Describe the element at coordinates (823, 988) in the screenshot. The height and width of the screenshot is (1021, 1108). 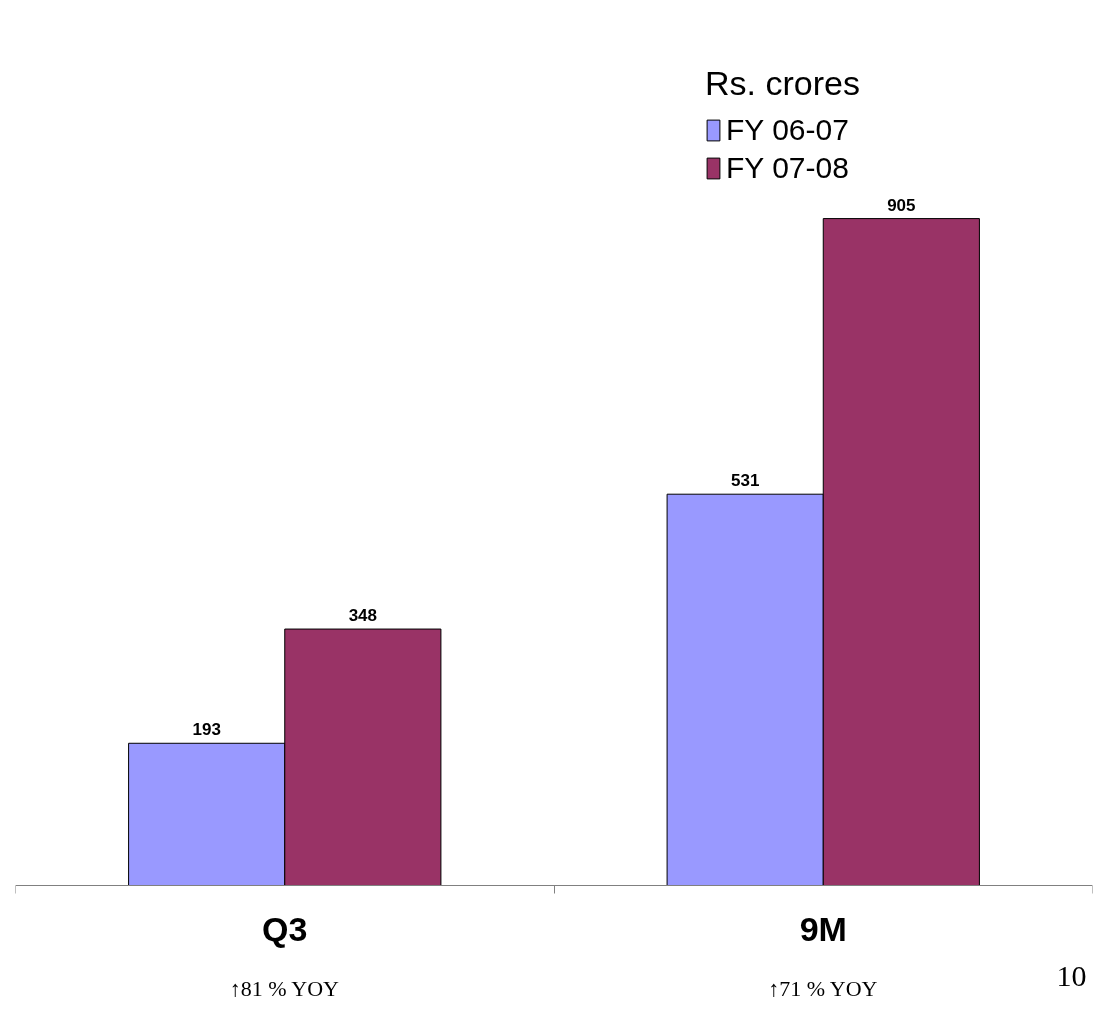
I see `text: ↑71 % YOY` at that location.